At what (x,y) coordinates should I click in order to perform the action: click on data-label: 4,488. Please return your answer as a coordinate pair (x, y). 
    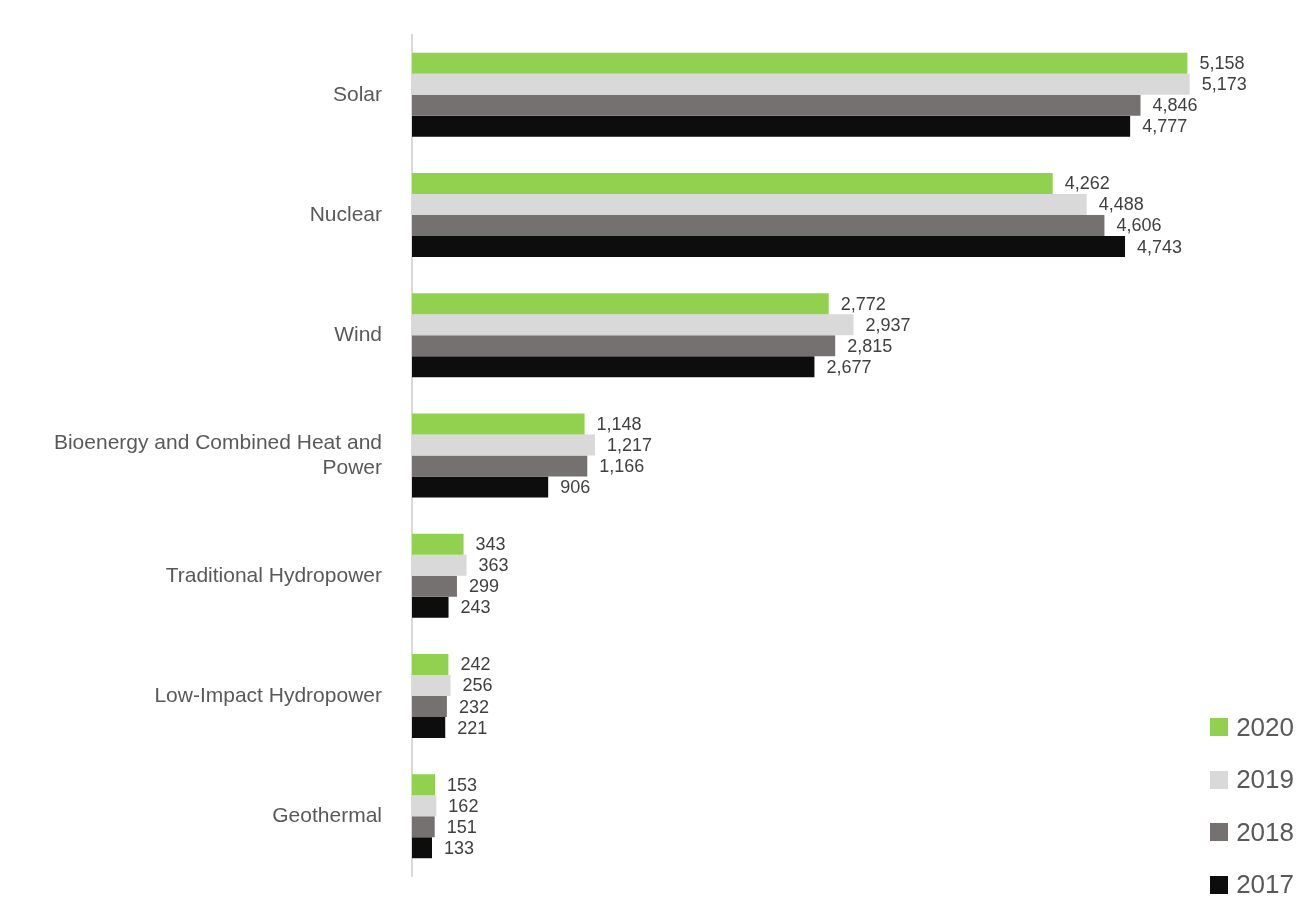
    Looking at the image, I should click on (1121, 204).